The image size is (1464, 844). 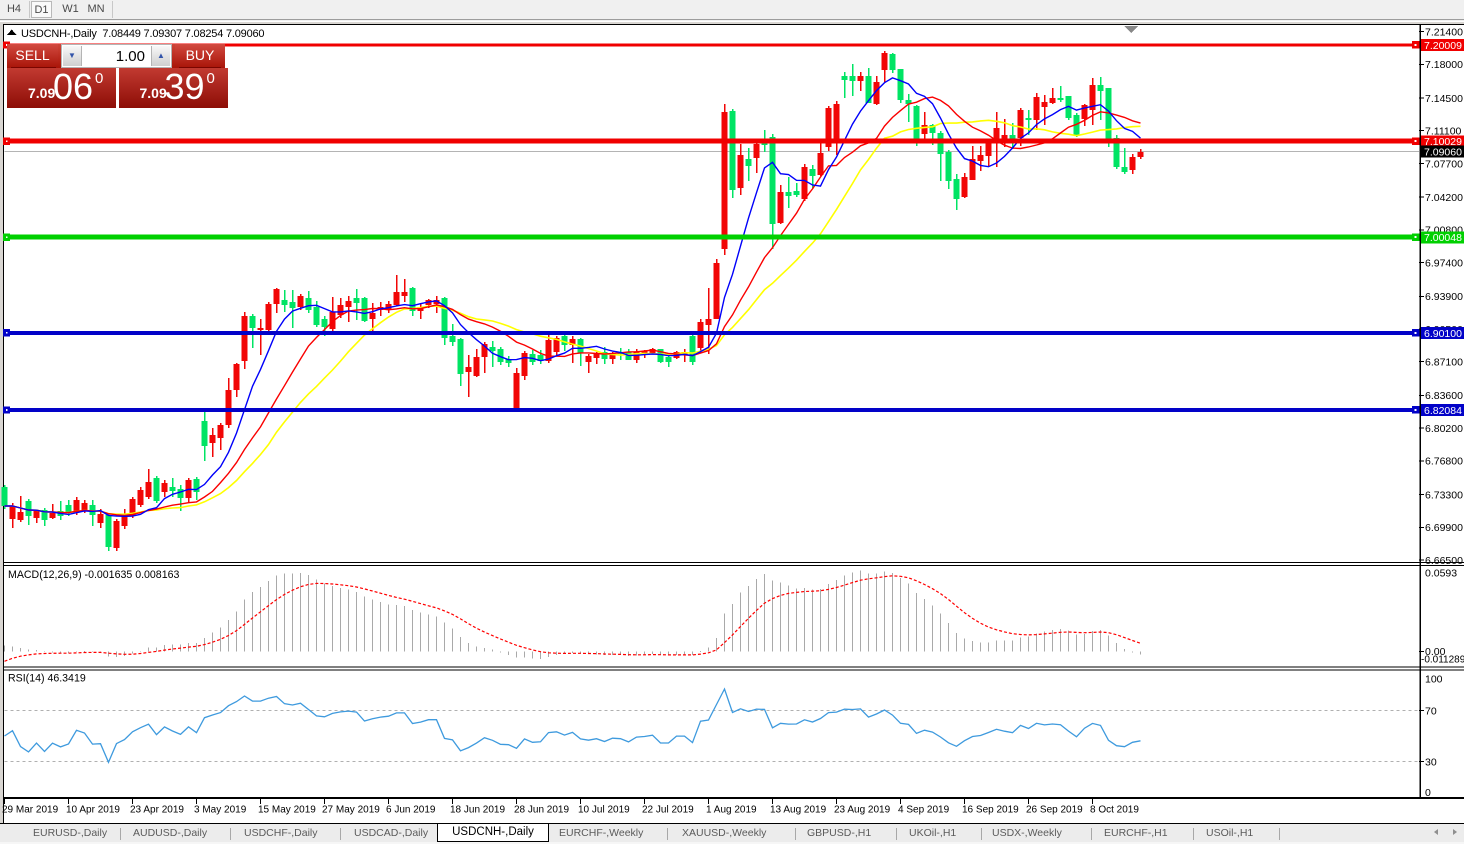 I want to click on svg-text: 6.82084, so click(x=1443, y=411).